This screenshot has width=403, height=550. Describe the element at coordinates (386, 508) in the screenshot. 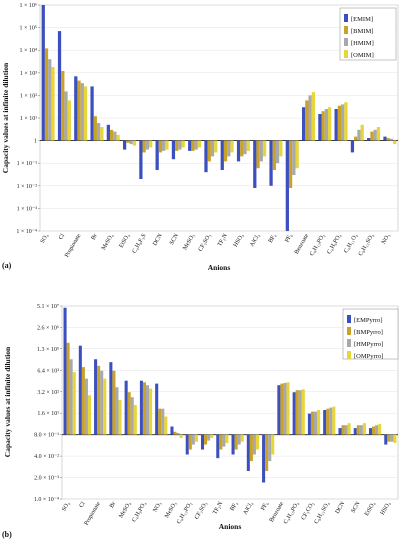

I see `x-category-label: HSO₄` at that location.